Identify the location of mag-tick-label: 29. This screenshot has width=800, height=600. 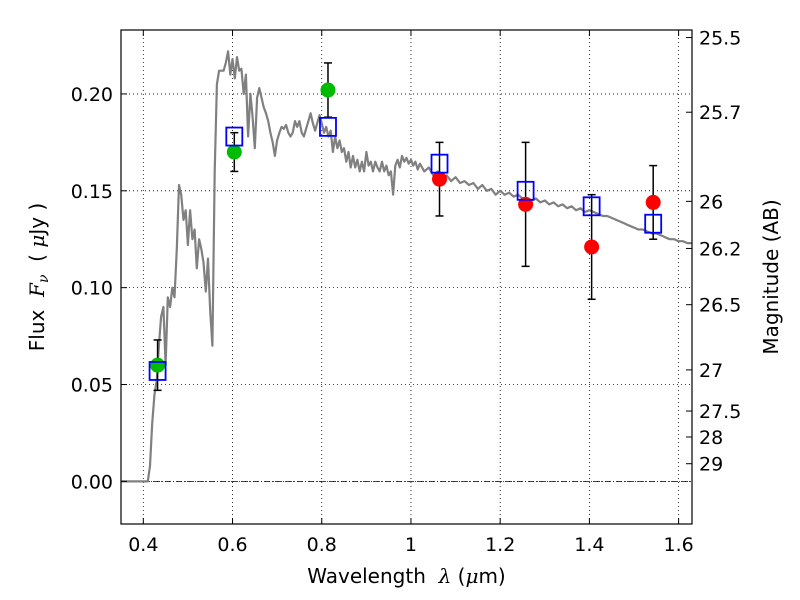
(711, 465).